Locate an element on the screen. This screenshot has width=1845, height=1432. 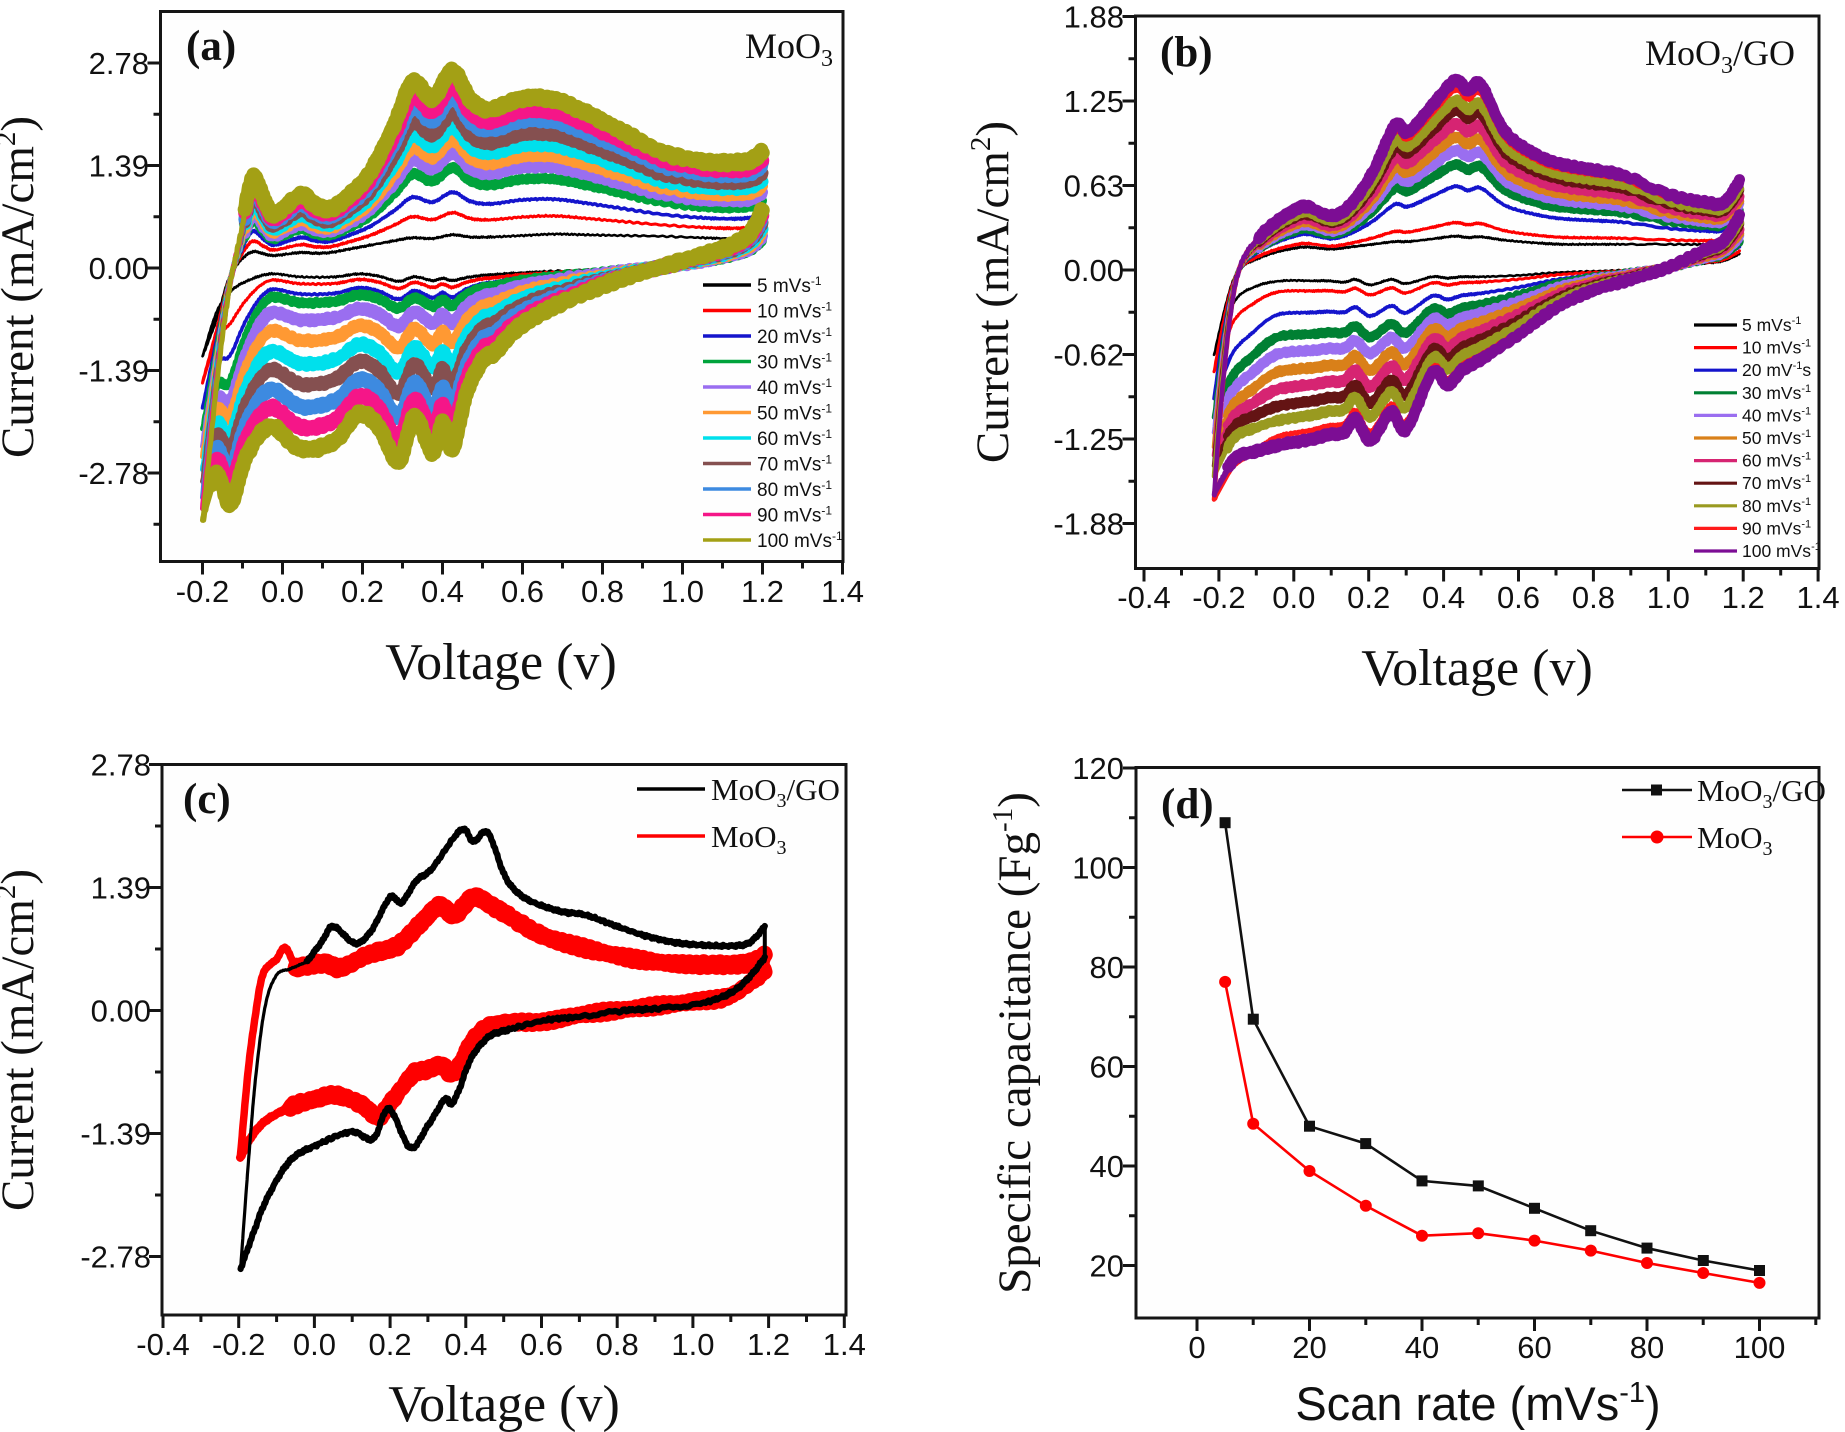
svg-text: -0.62 is located at coordinates (1088, 355).